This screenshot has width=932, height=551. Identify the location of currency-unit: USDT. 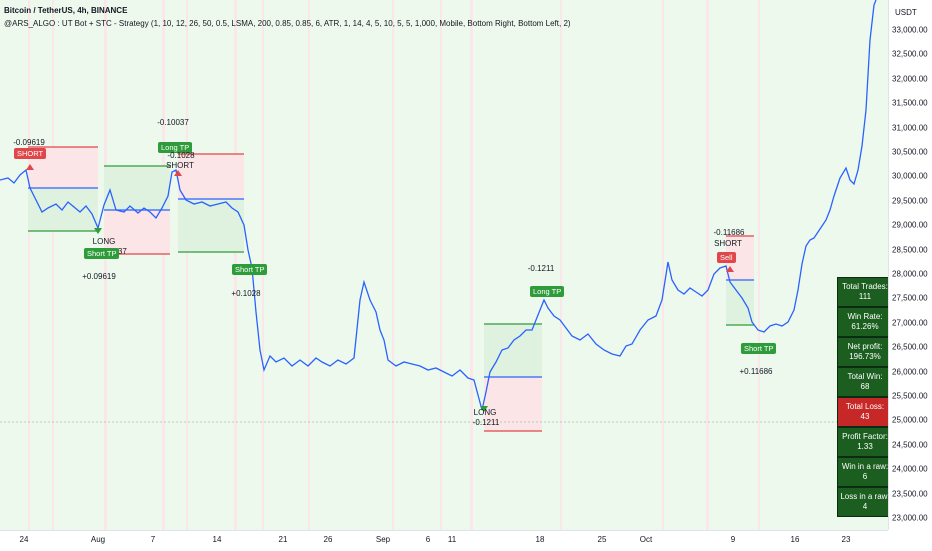
(906, 12).